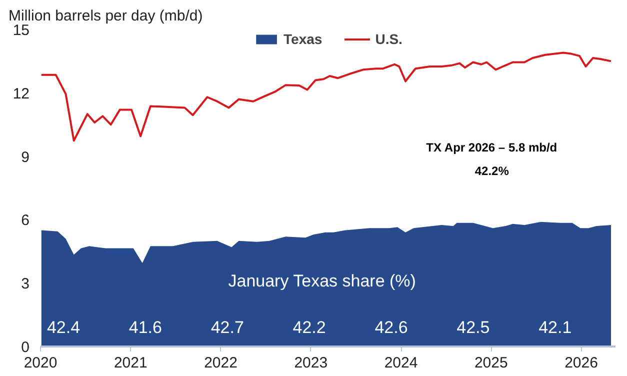 The image size is (627, 376). I want to click on y-tick-label: 6, so click(25, 221).